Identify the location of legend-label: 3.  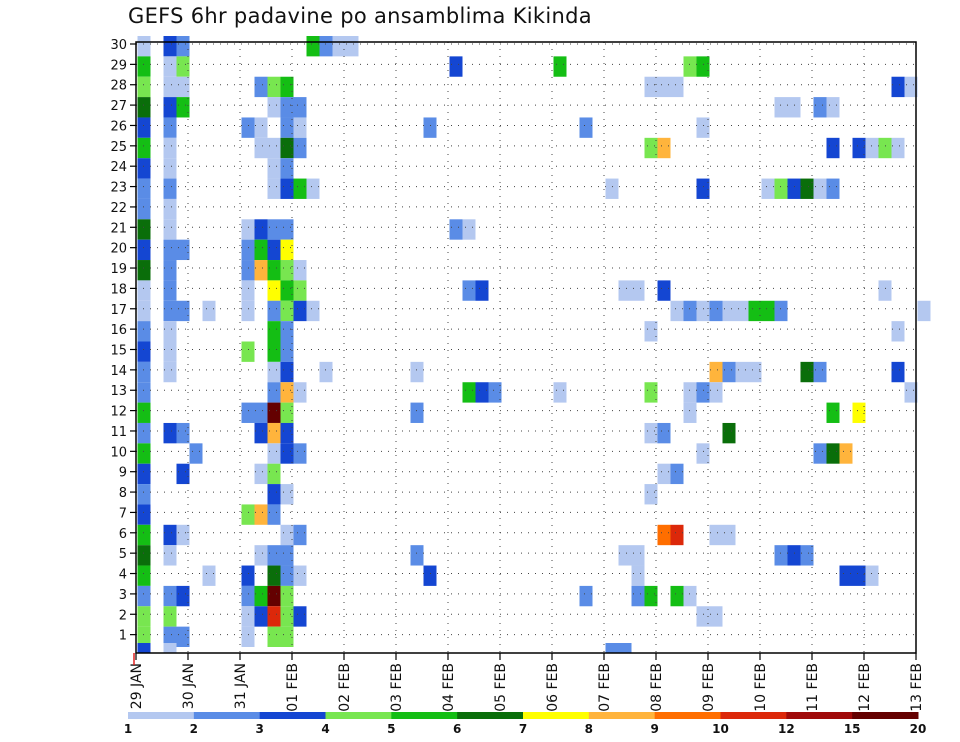
(259, 729).